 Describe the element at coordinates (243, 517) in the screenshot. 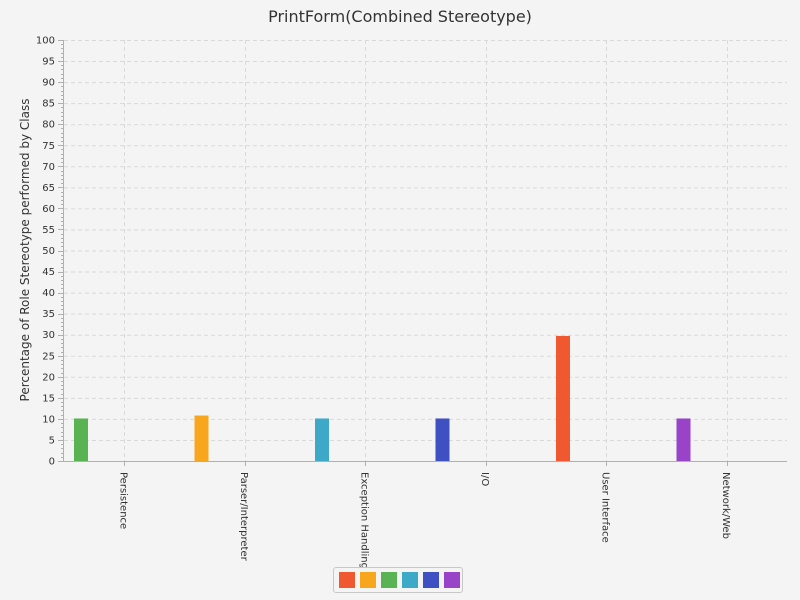

I see `x-tick-label: Parser/Interpreter` at that location.